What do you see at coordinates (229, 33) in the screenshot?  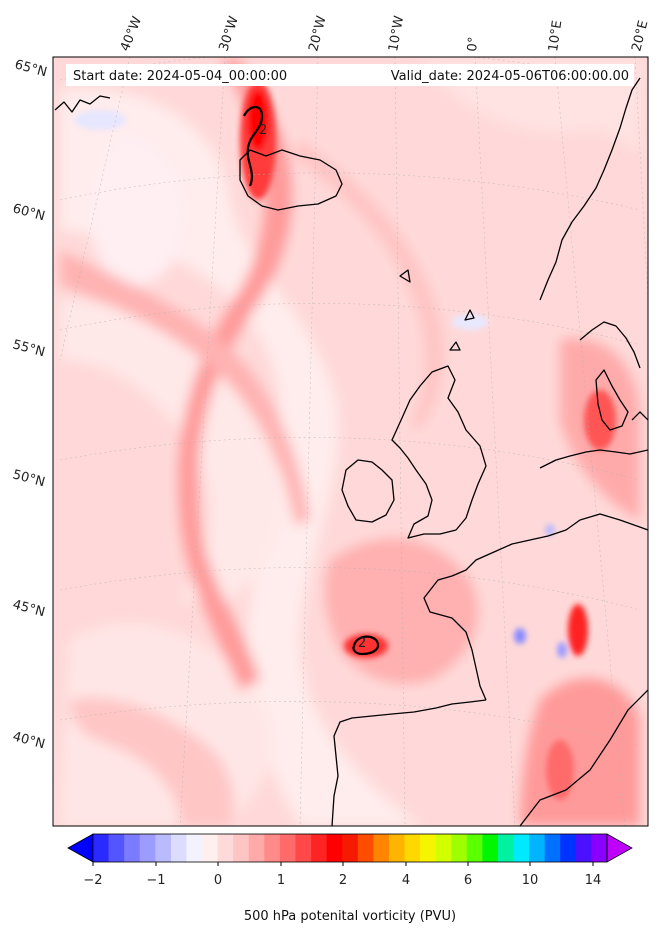 I see `lon-tick: 30°W` at bounding box center [229, 33].